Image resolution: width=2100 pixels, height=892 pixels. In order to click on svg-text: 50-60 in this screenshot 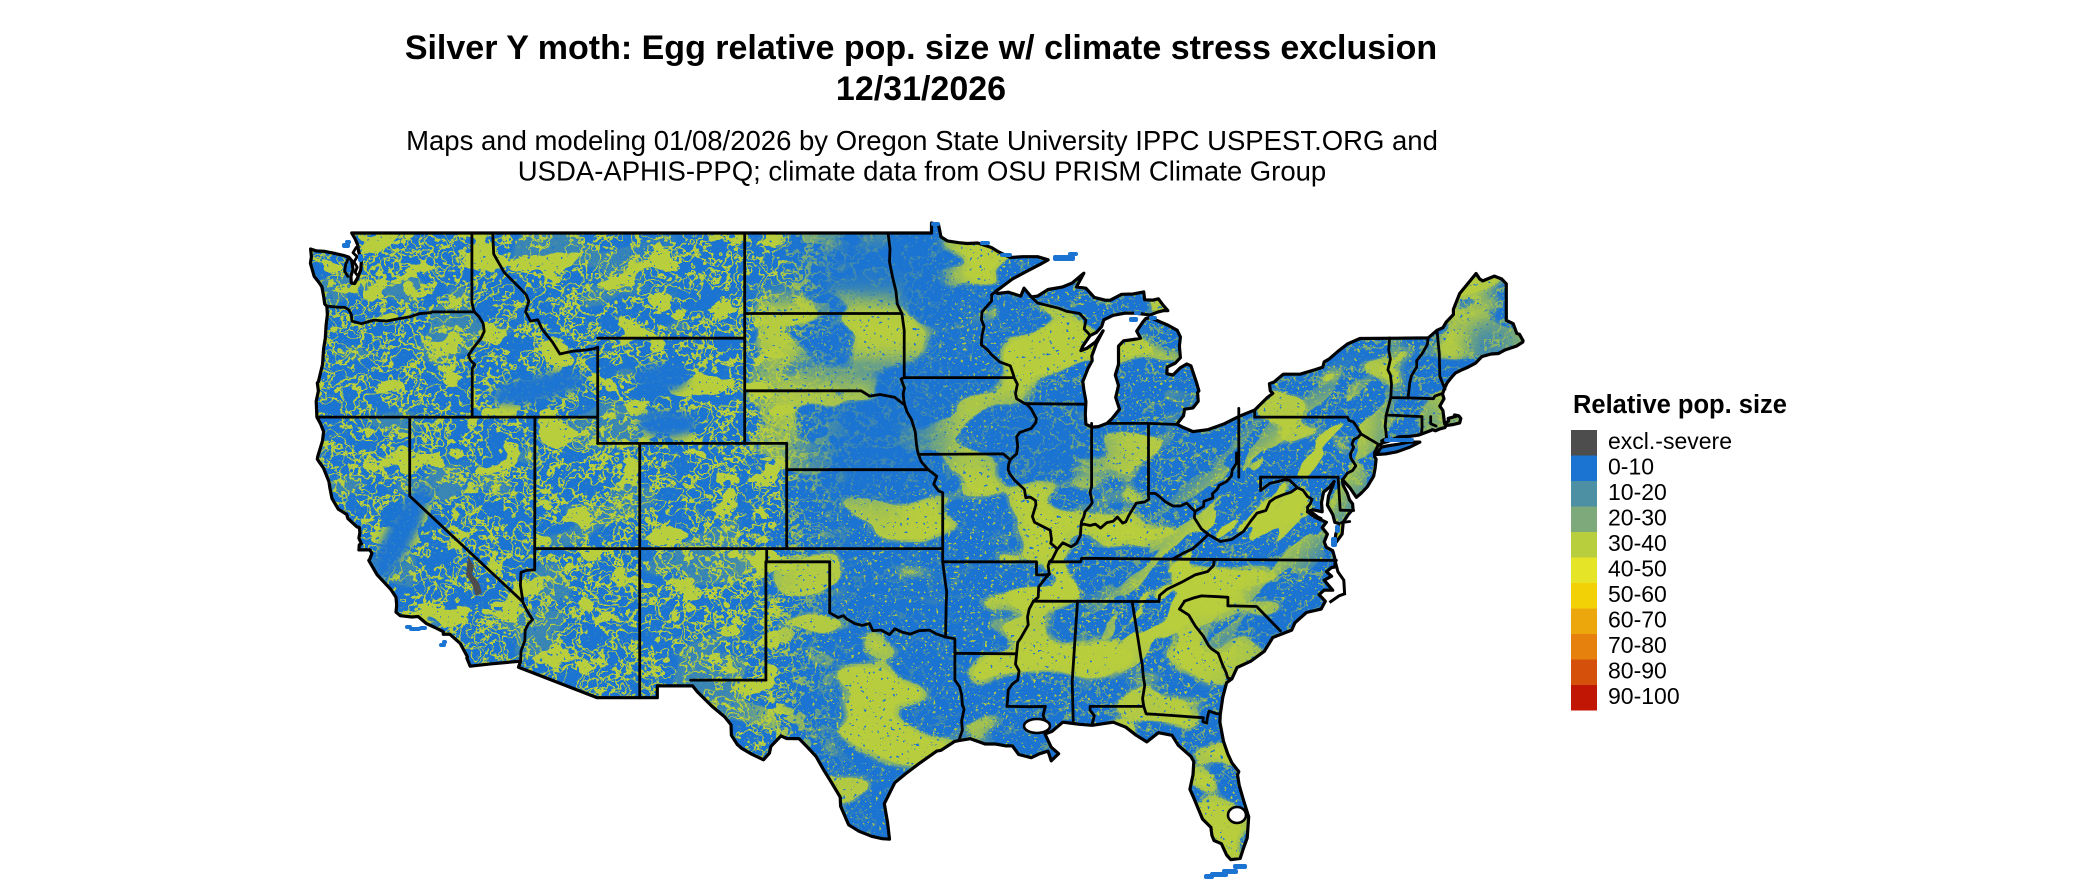, I will do `click(1637, 594)`.